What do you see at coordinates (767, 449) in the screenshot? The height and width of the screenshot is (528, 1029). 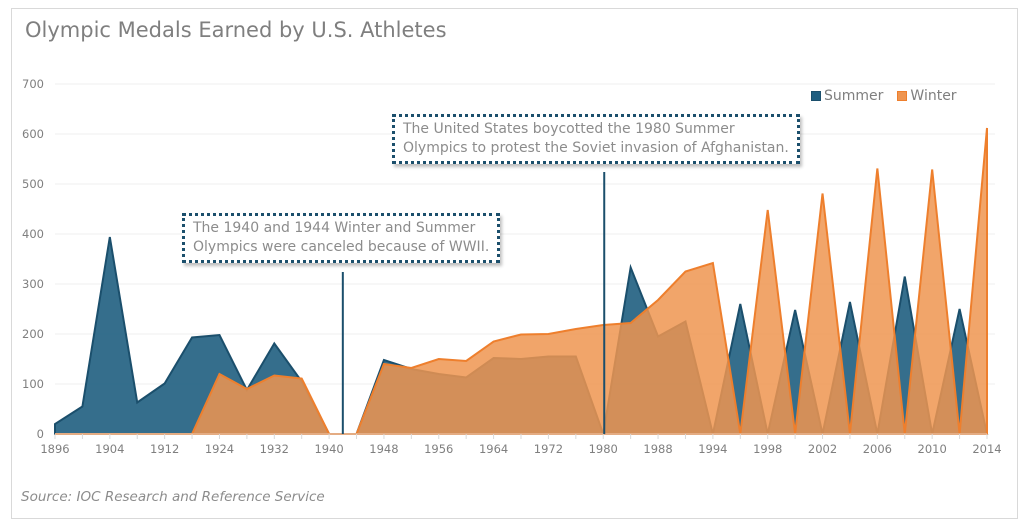 I see `x-tick-label: 1998` at bounding box center [767, 449].